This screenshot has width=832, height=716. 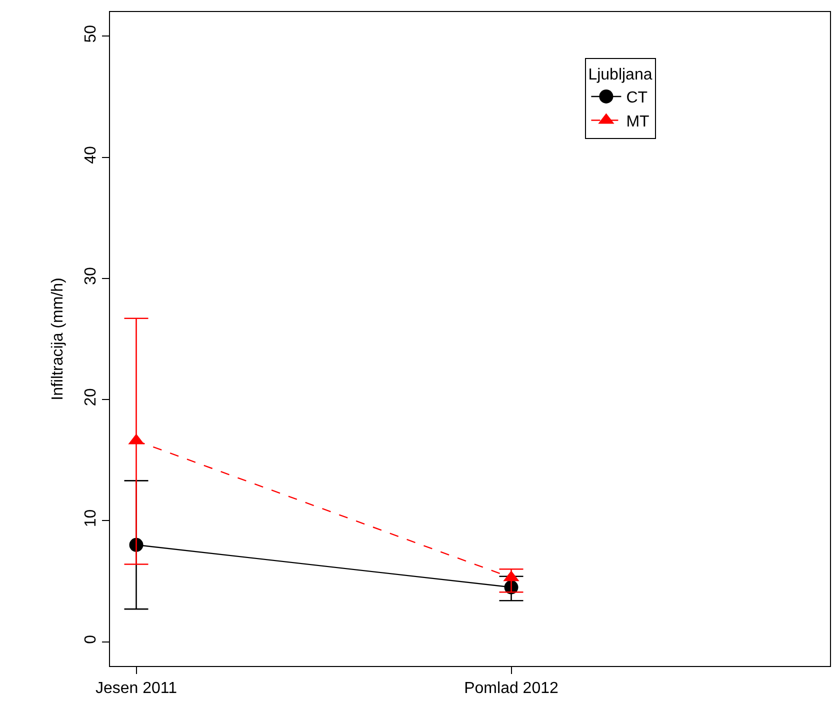 I want to click on y-tick-label: 40, so click(x=91, y=155).